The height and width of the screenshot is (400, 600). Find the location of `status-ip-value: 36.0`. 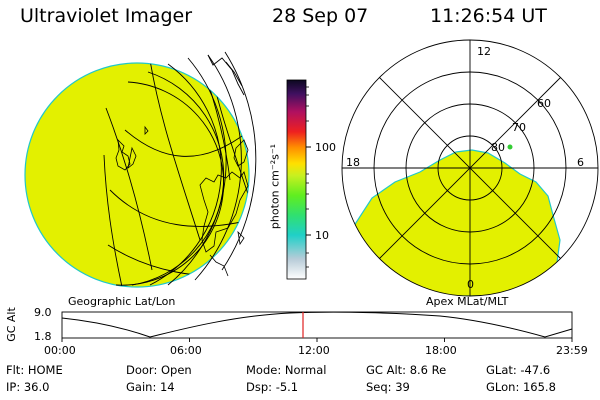

status-ip-value: 36.0 is located at coordinates (36, 387).